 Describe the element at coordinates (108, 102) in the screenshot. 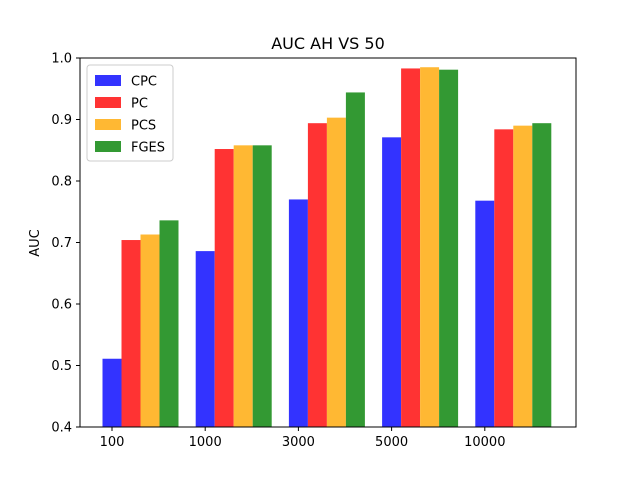

I see `legend-swatch-pc` at that location.